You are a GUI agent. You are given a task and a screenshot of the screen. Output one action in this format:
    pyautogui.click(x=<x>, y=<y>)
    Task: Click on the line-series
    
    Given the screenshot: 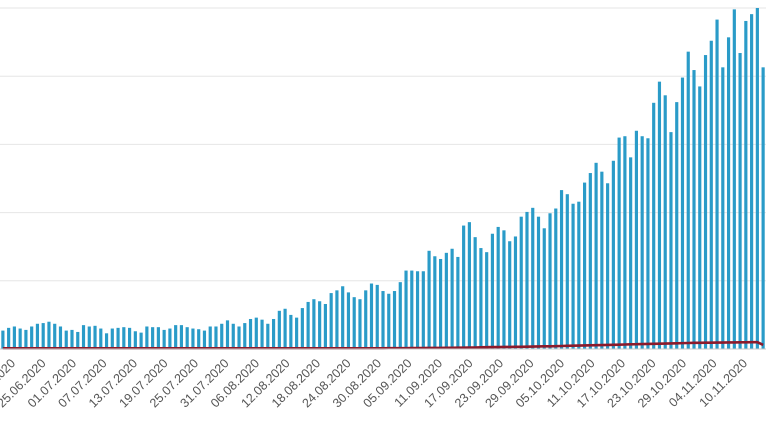 What is the action you would take?
    pyautogui.click(x=383, y=345)
    